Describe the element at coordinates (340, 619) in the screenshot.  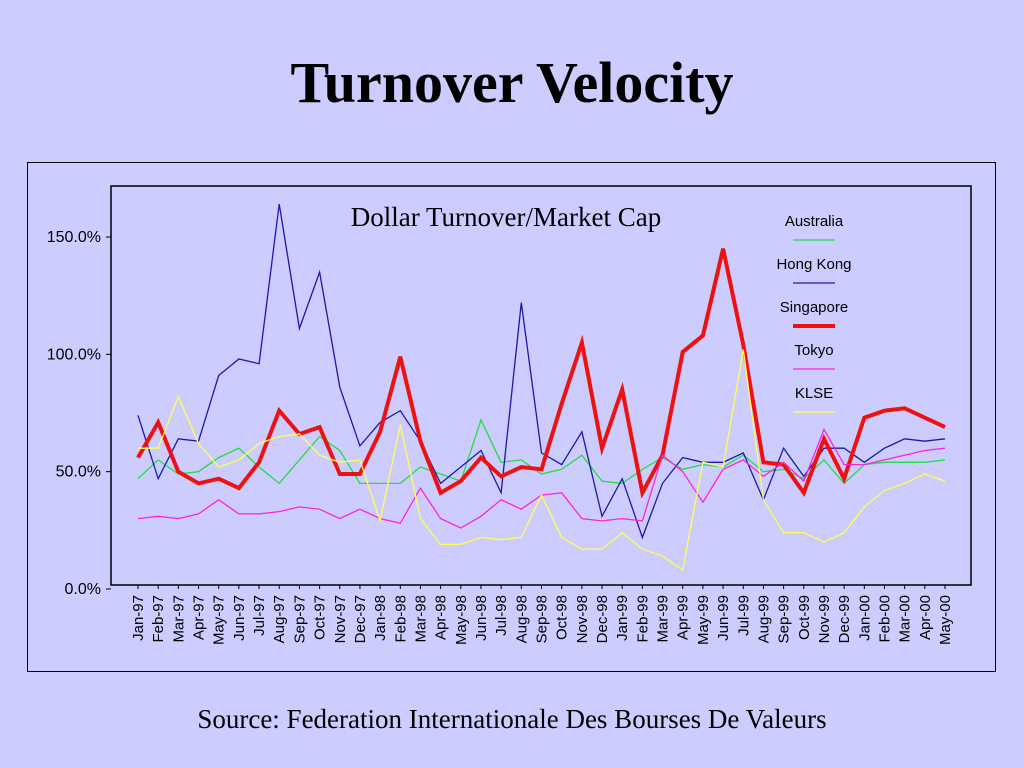
I see `x-tick-label: Nov-97` at that location.